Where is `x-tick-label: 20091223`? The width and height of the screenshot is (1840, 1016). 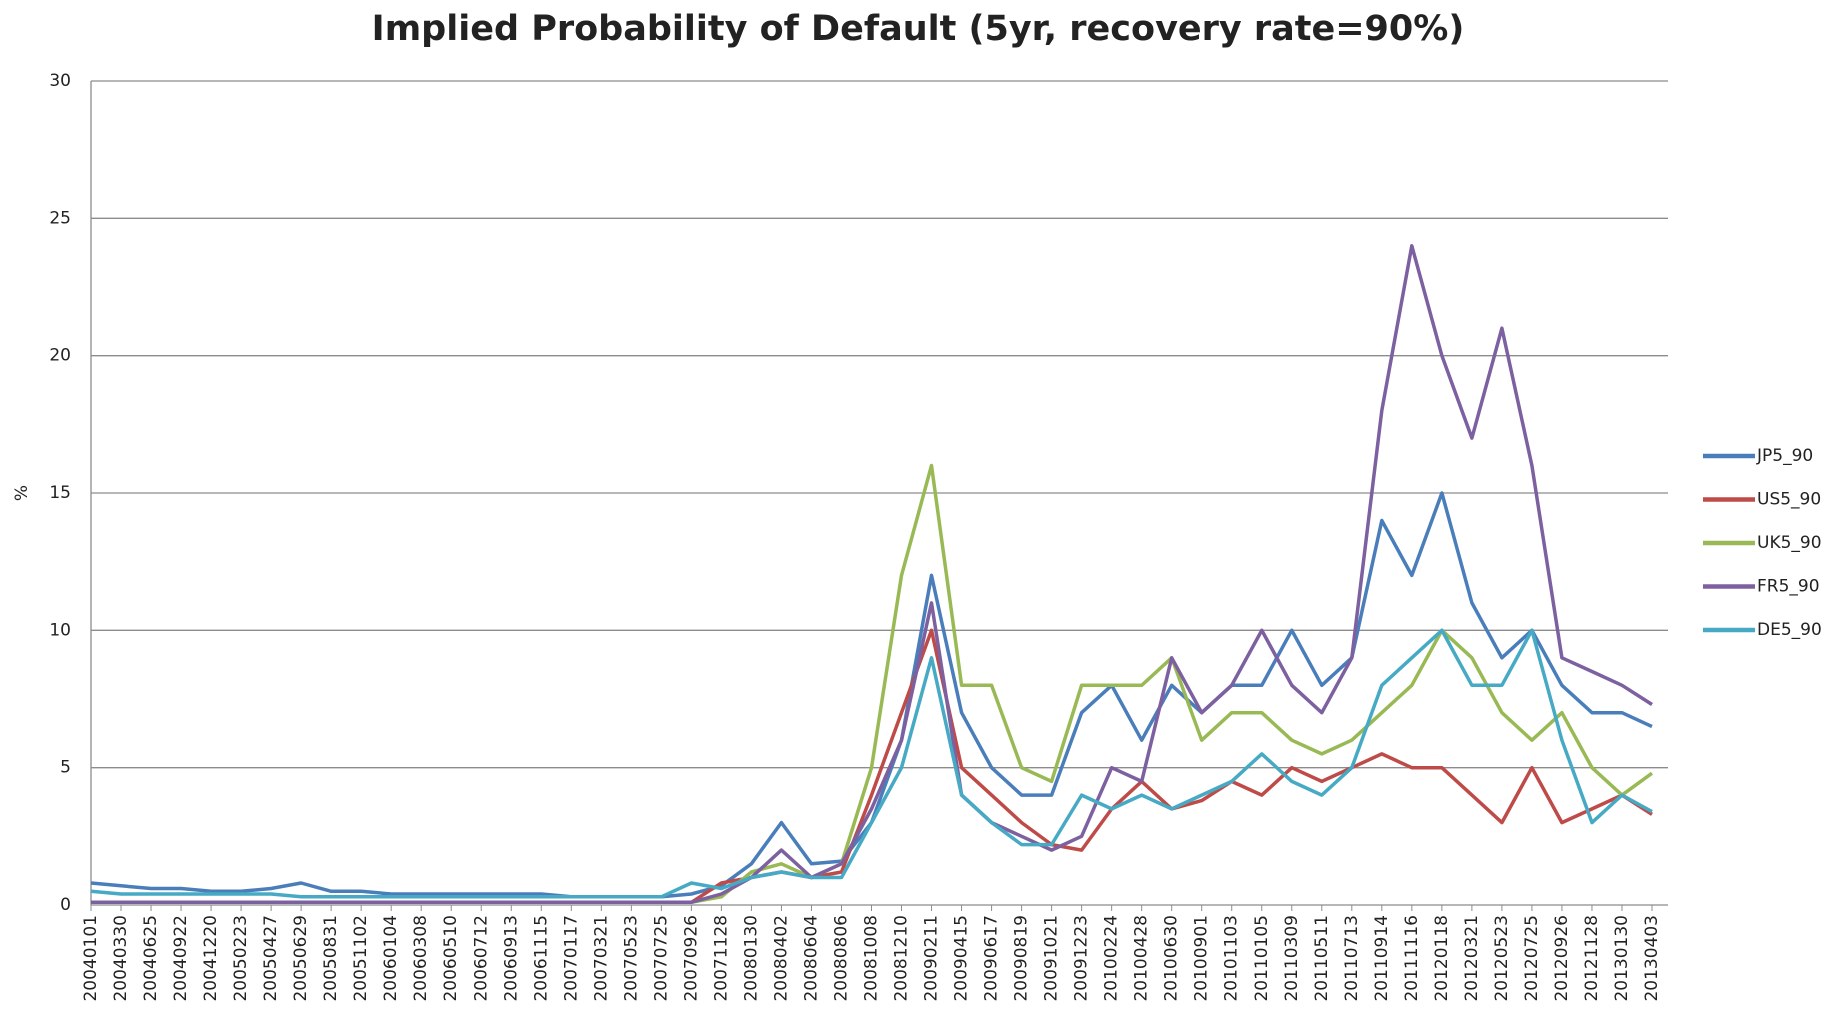
x-tick-label: 20091223 is located at coordinates (1082, 958).